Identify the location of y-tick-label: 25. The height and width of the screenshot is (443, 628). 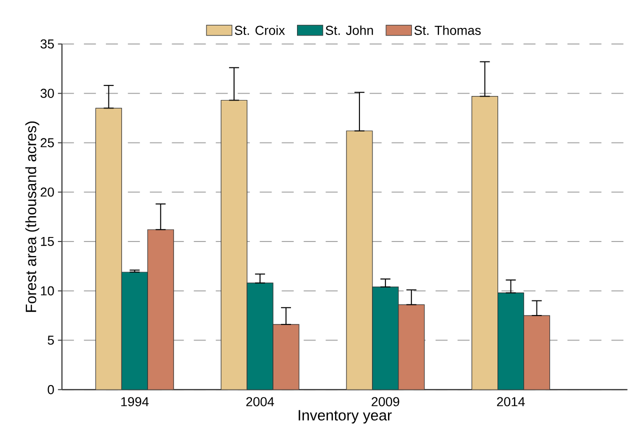
(47, 143).